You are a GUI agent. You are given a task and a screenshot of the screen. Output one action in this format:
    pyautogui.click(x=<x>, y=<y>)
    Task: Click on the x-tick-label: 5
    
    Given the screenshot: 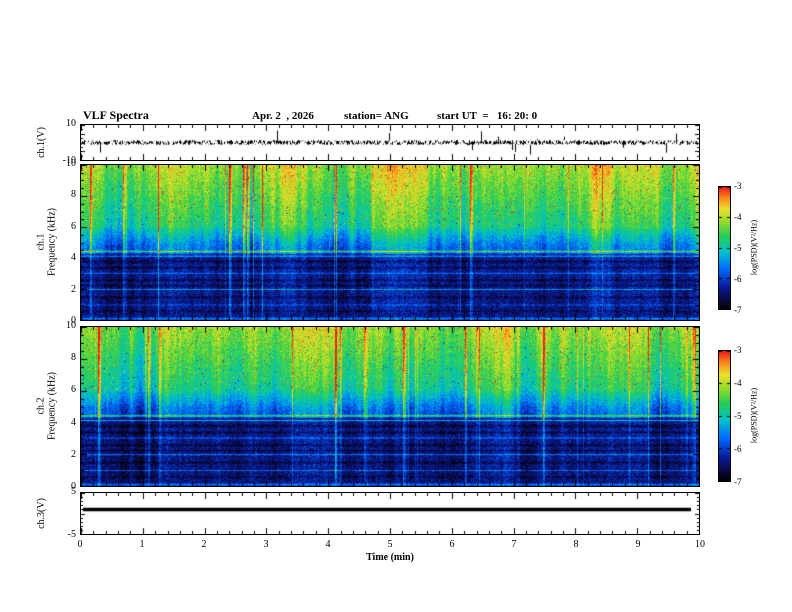 What is the action you would take?
    pyautogui.click(x=390, y=544)
    